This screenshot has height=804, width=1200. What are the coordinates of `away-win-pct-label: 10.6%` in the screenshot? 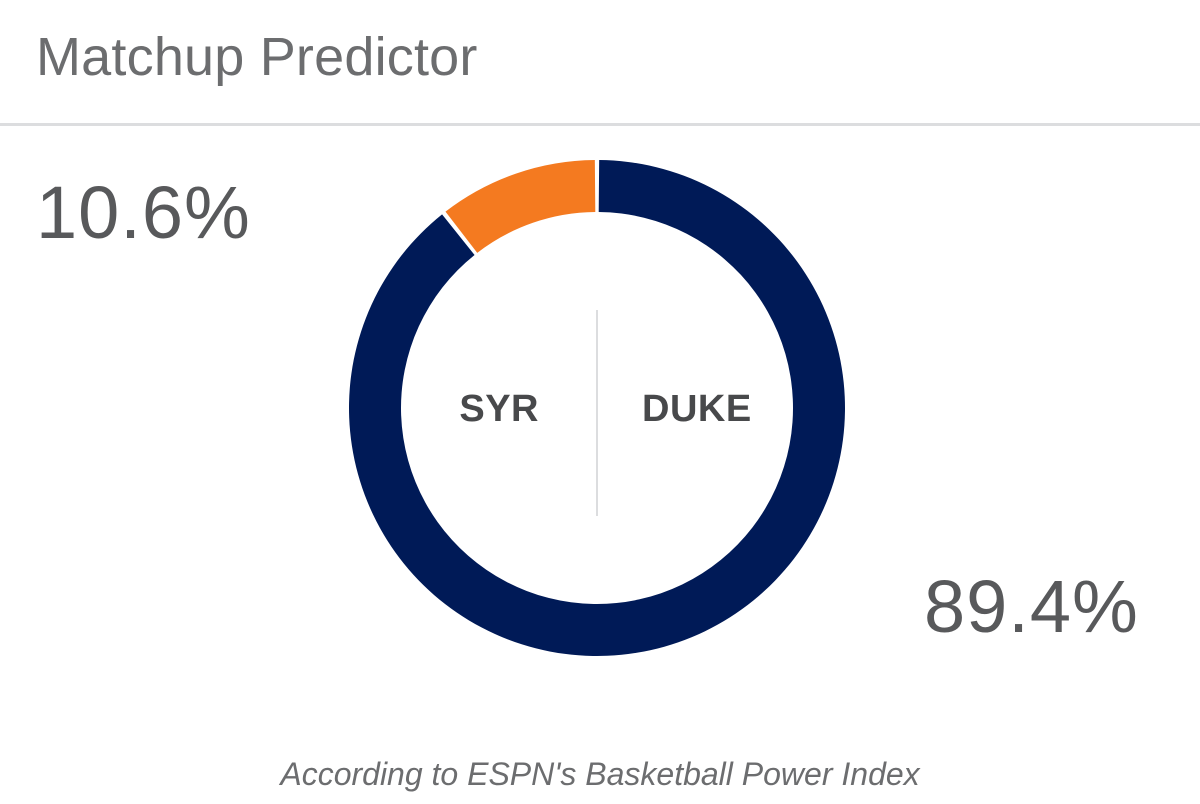 It's located at (143, 212).